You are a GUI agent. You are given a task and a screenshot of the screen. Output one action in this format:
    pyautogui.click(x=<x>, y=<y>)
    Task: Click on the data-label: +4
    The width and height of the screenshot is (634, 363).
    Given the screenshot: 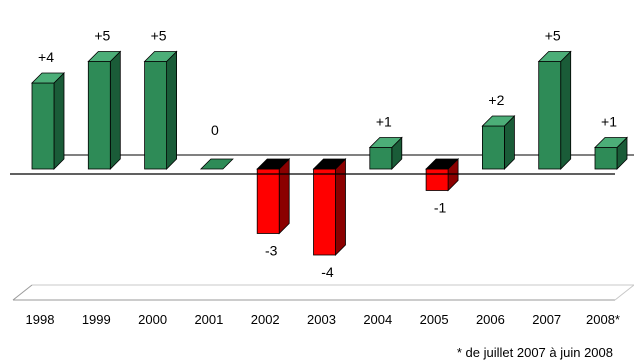 What is the action you would take?
    pyautogui.click(x=46, y=57)
    